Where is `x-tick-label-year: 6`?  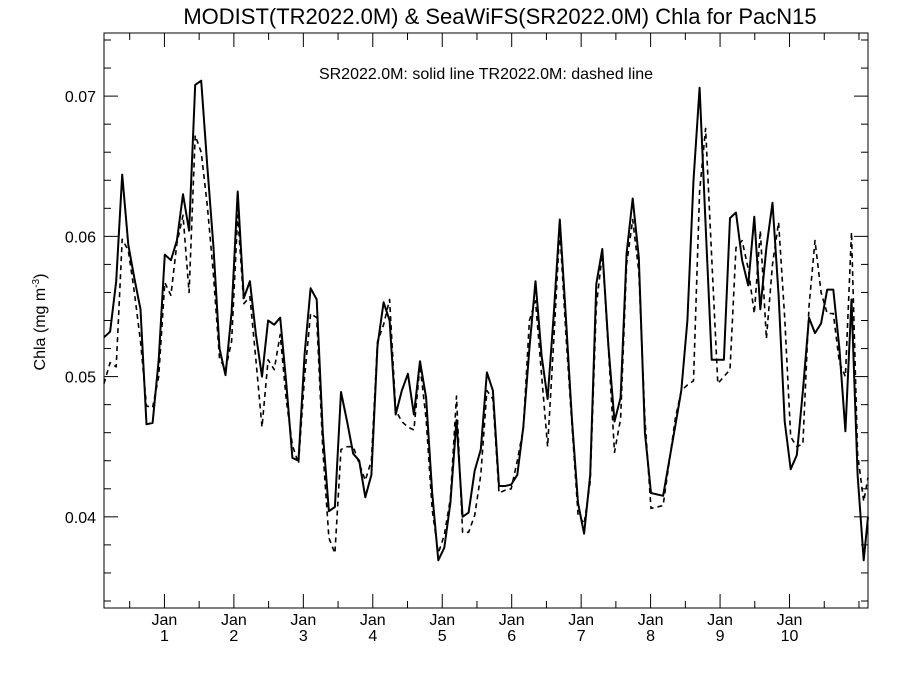
x-tick-label-year: 6 is located at coordinates (511, 636).